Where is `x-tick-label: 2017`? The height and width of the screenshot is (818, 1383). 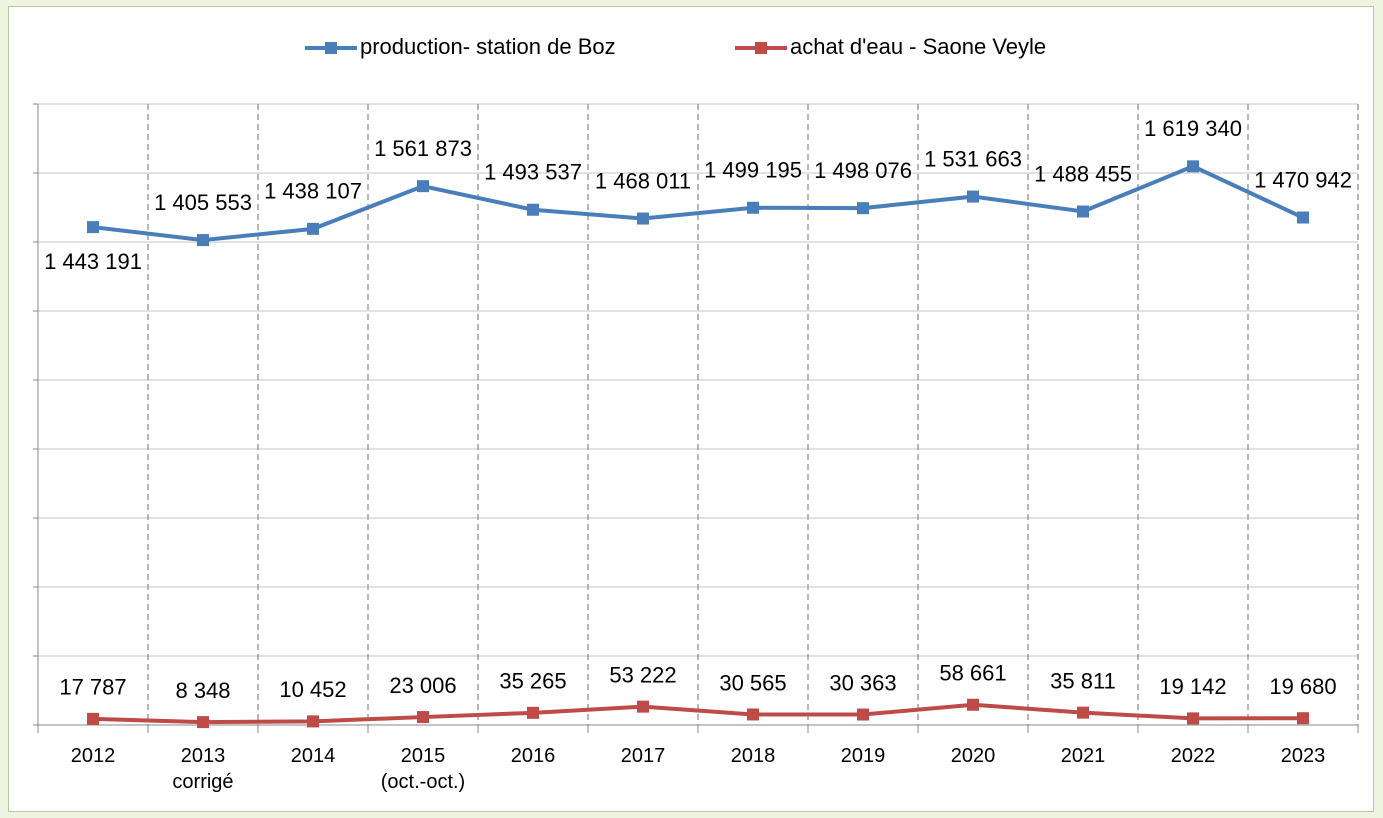
x-tick-label: 2017 is located at coordinates (643, 756).